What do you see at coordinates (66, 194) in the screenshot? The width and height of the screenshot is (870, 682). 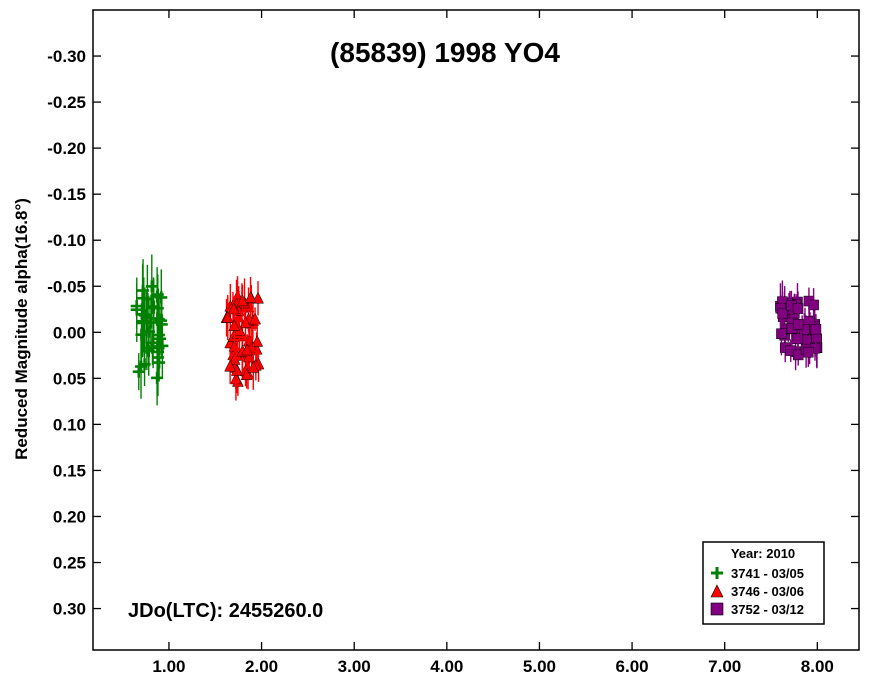 I see `y-tick-label: -0.15` at bounding box center [66, 194].